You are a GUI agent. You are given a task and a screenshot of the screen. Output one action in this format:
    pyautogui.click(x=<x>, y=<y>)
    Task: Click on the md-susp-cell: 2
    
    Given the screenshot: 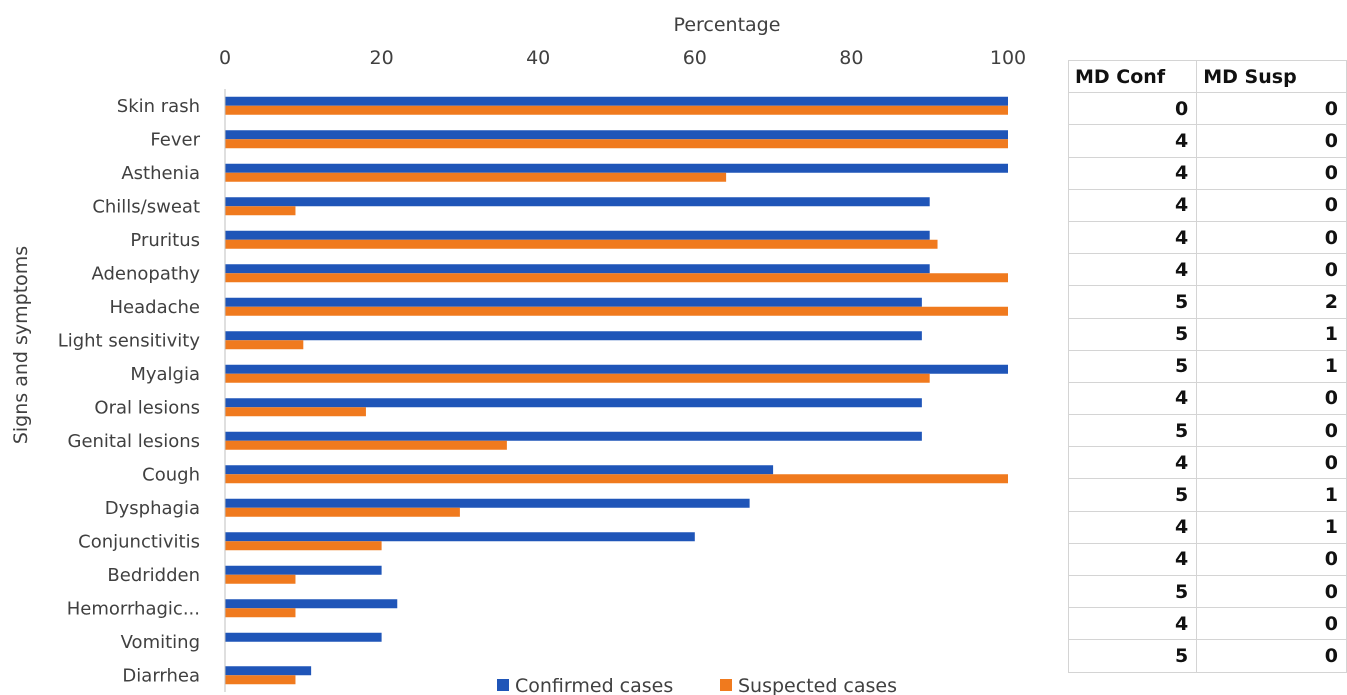 What is the action you would take?
    pyautogui.click(x=1271, y=302)
    